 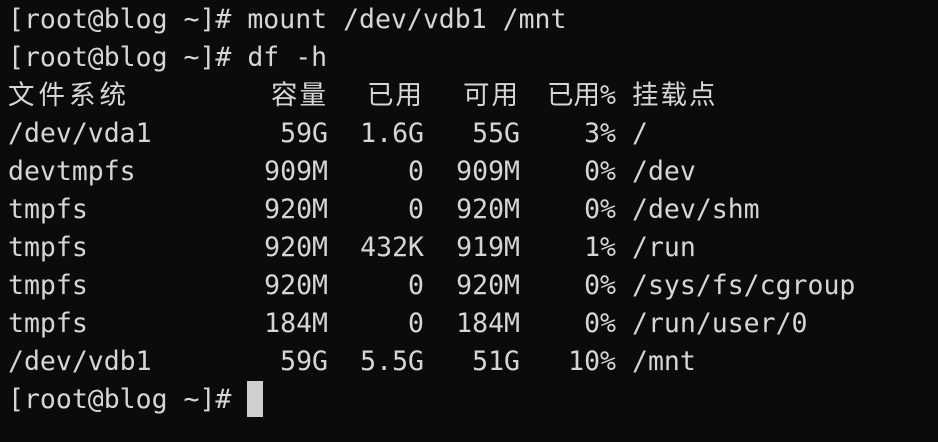 I want to click on header-used: 已用, so click(x=395, y=95).